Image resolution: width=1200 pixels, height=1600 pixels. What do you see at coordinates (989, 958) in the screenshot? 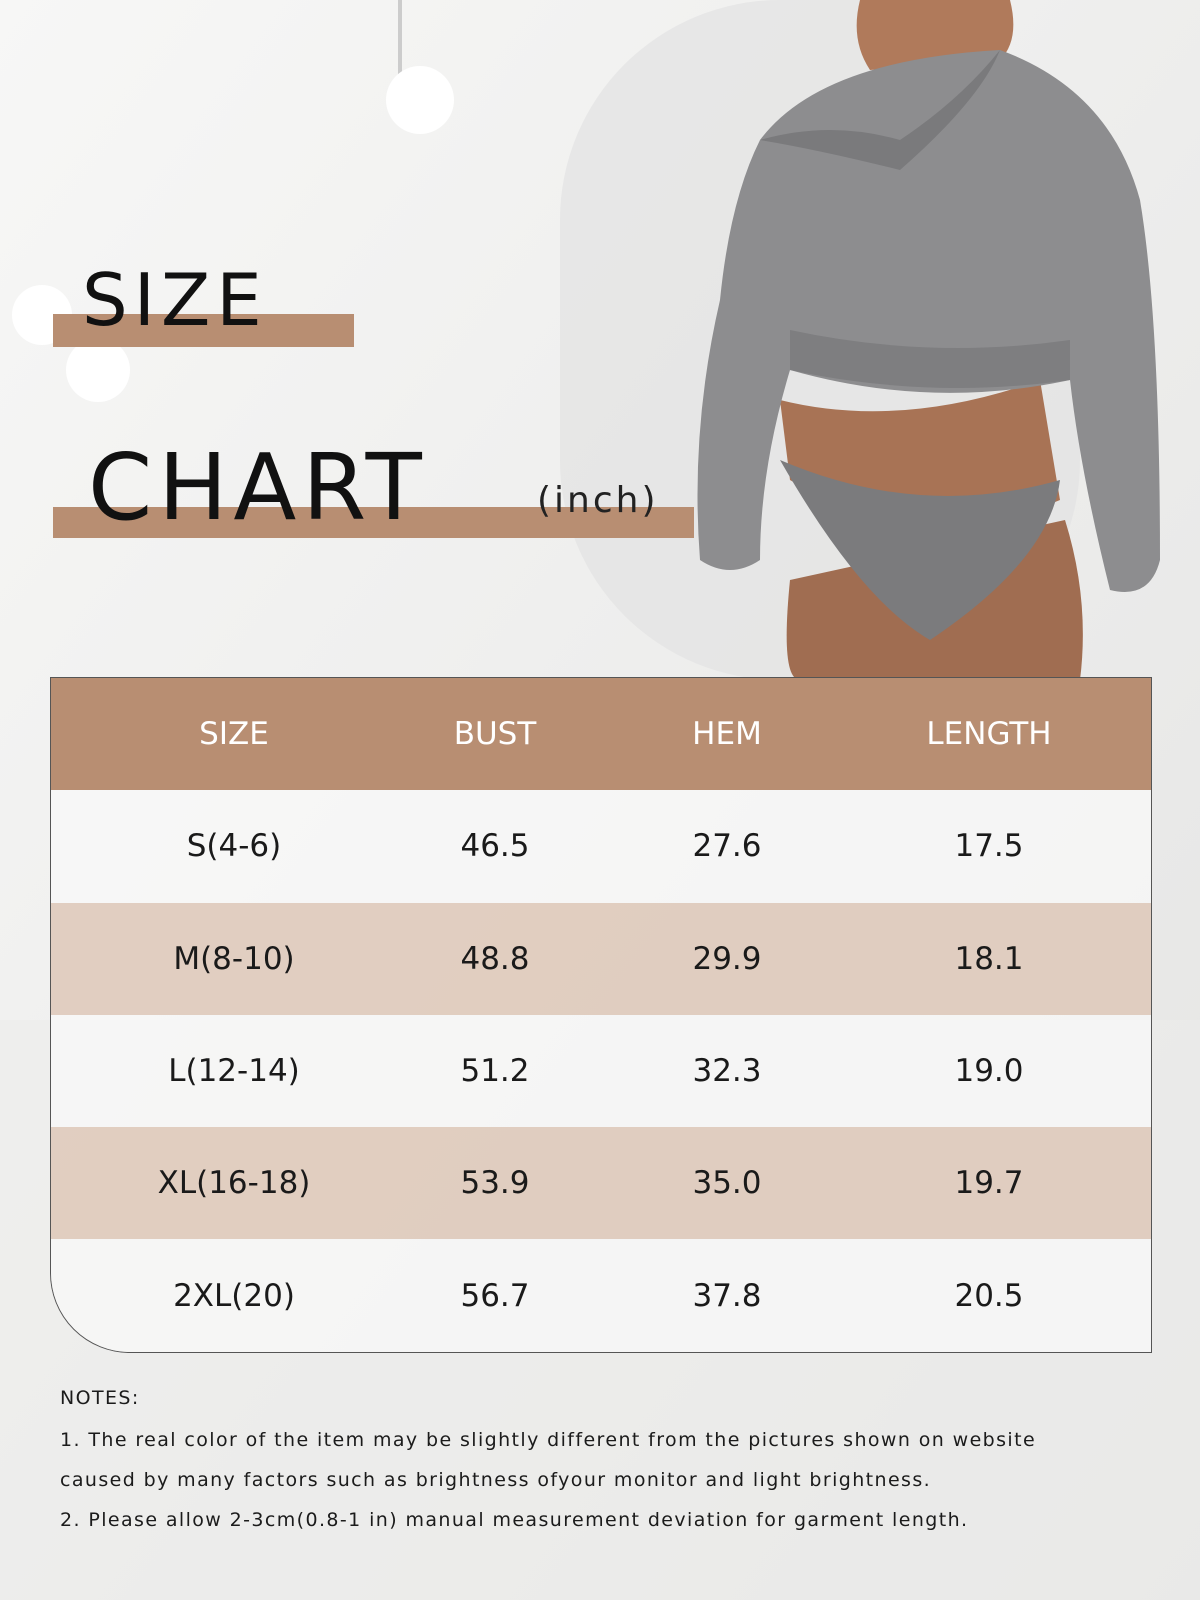
I see `table-cell: 18.1` at bounding box center [989, 958].